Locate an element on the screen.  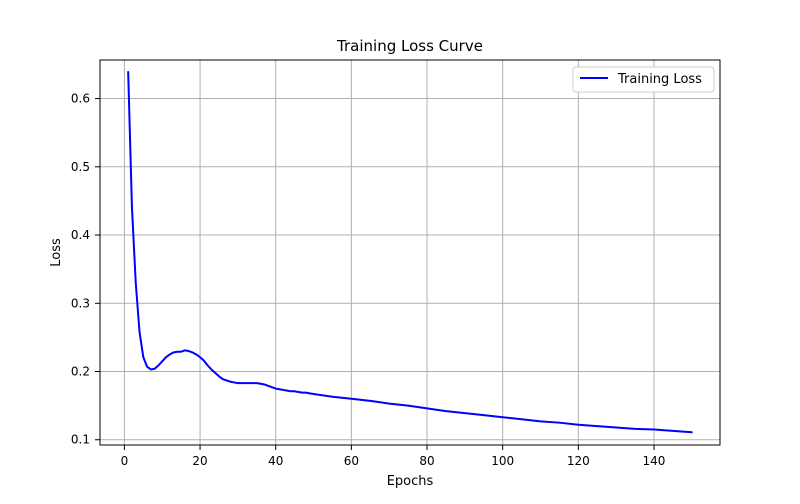
x-tick-label: 40 is located at coordinates (275, 461).